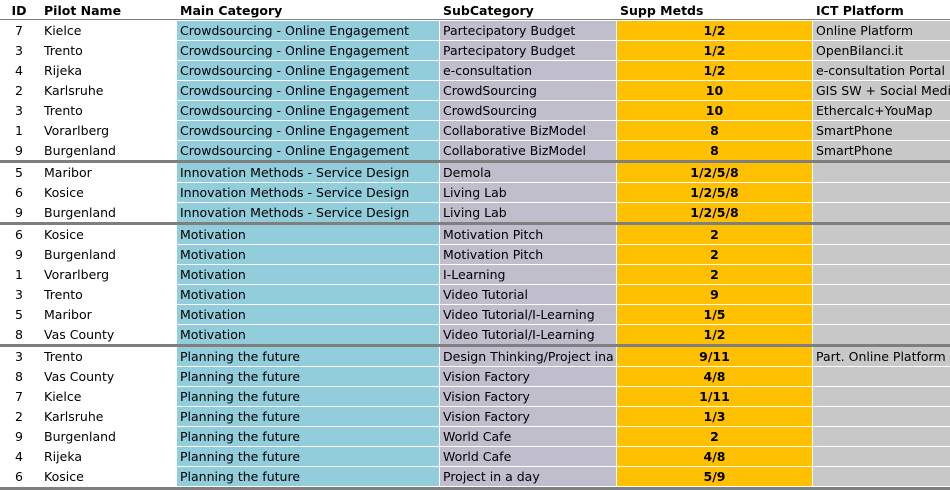  I want to click on cell-id: 8, so click(19, 334).